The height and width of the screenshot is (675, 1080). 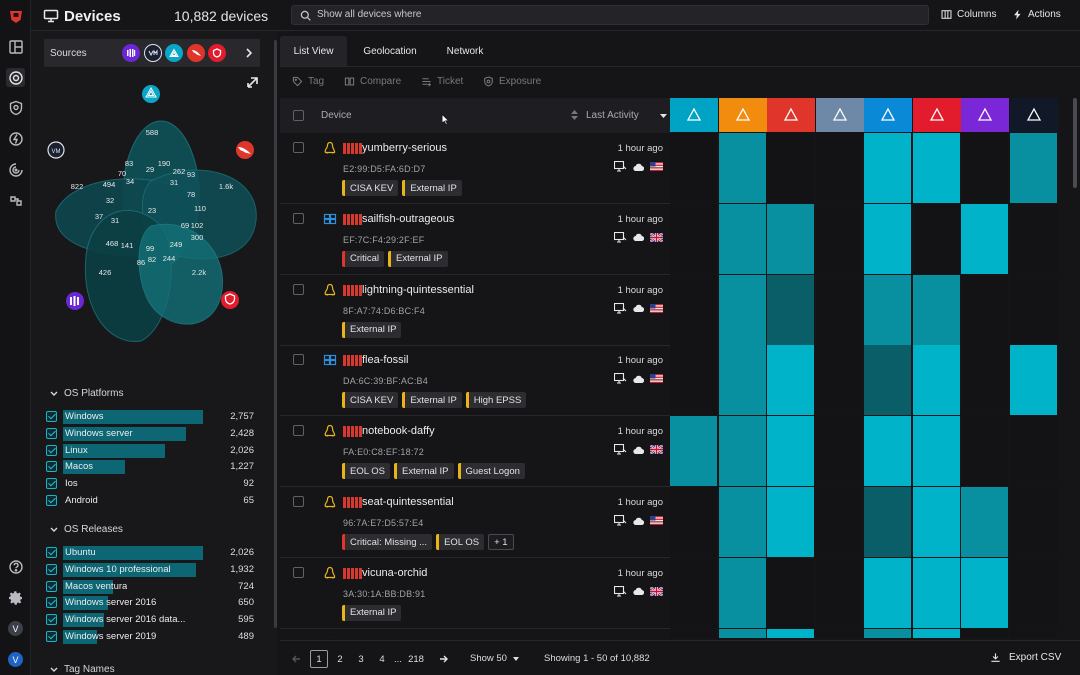 What do you see at coordinates (15, 169) in the screenshot?
I see `radar-icon` at bounding box center [15, 169].